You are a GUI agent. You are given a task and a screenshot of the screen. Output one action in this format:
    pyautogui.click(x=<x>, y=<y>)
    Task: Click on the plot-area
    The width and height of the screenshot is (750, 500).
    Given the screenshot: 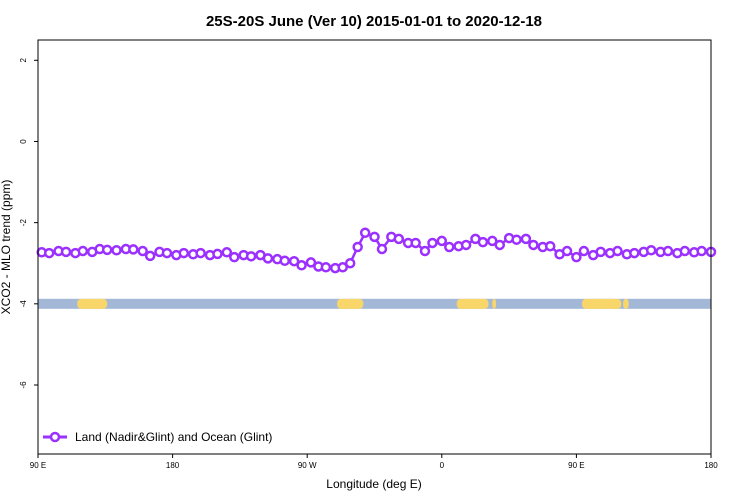 What is the action you would take?
    pyautogui.click(x=376, y=268)
    